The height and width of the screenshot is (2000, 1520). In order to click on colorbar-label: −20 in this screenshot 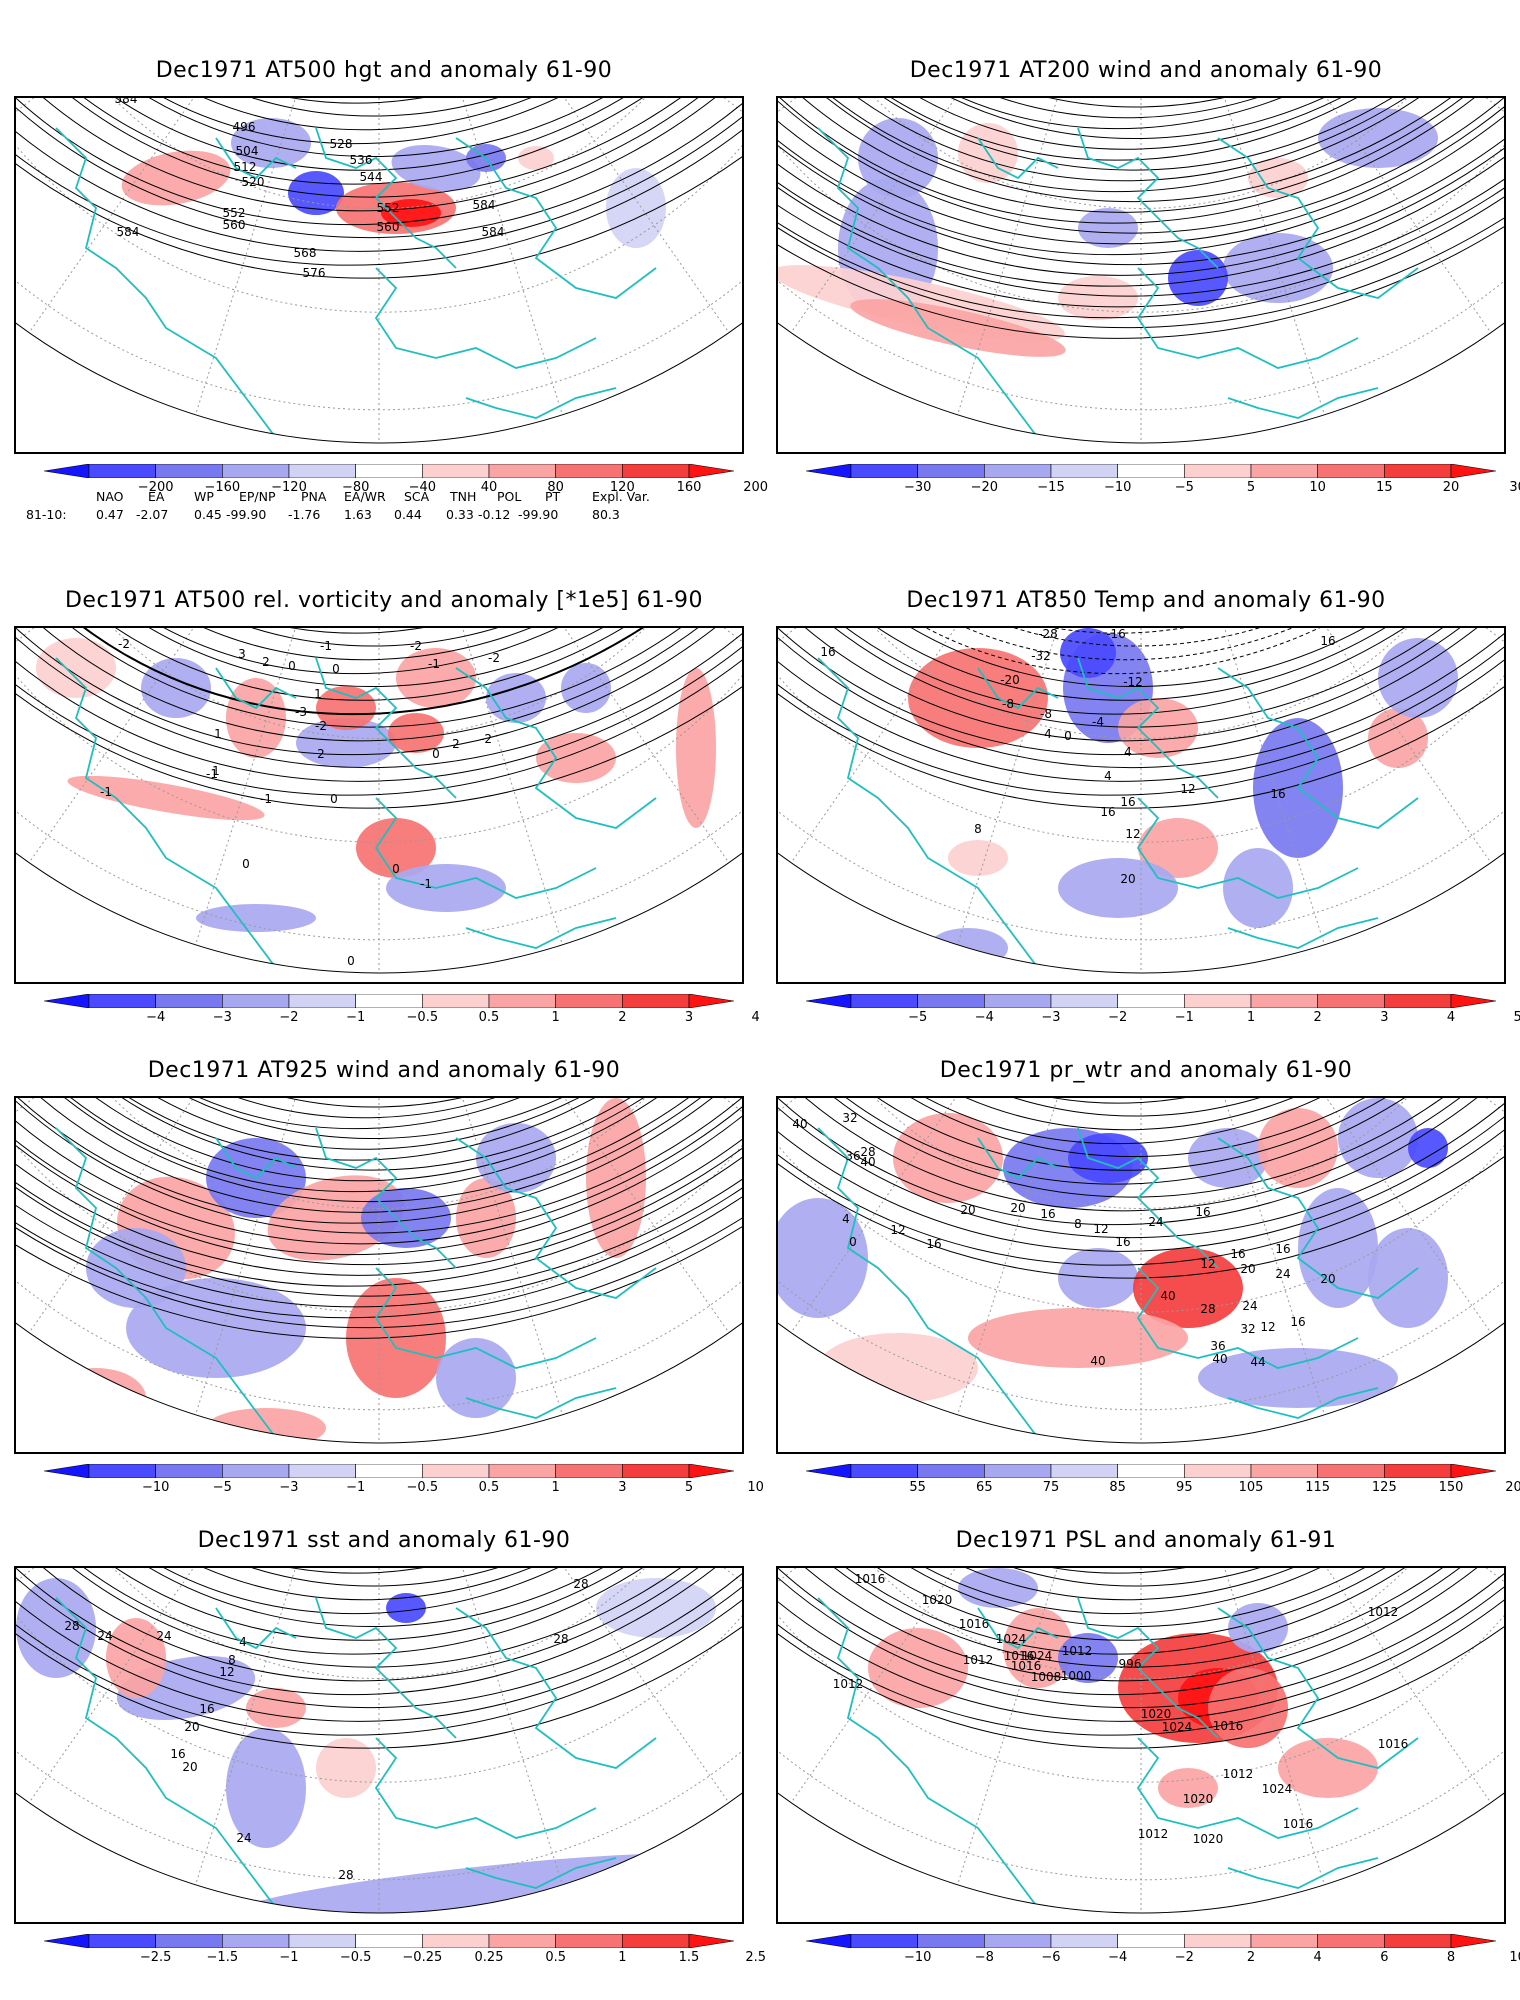, I will do `click(984, 487)`.